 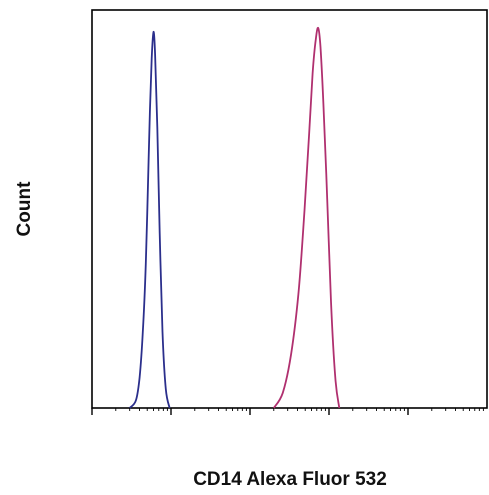 What do you see at coordinates (290, 479) in the screenshot?
I see `x-axis-label: CD14 Alexa Fluor 532` at bounding box center [290, 479].